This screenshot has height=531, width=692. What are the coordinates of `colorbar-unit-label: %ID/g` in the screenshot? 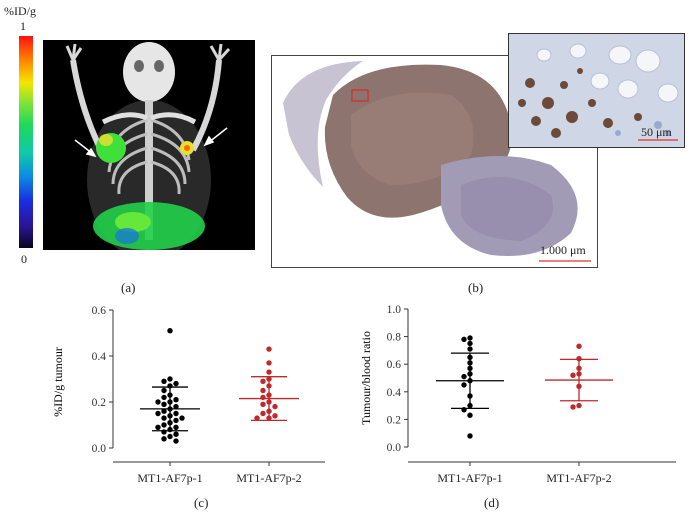 It's located at (20, 11).